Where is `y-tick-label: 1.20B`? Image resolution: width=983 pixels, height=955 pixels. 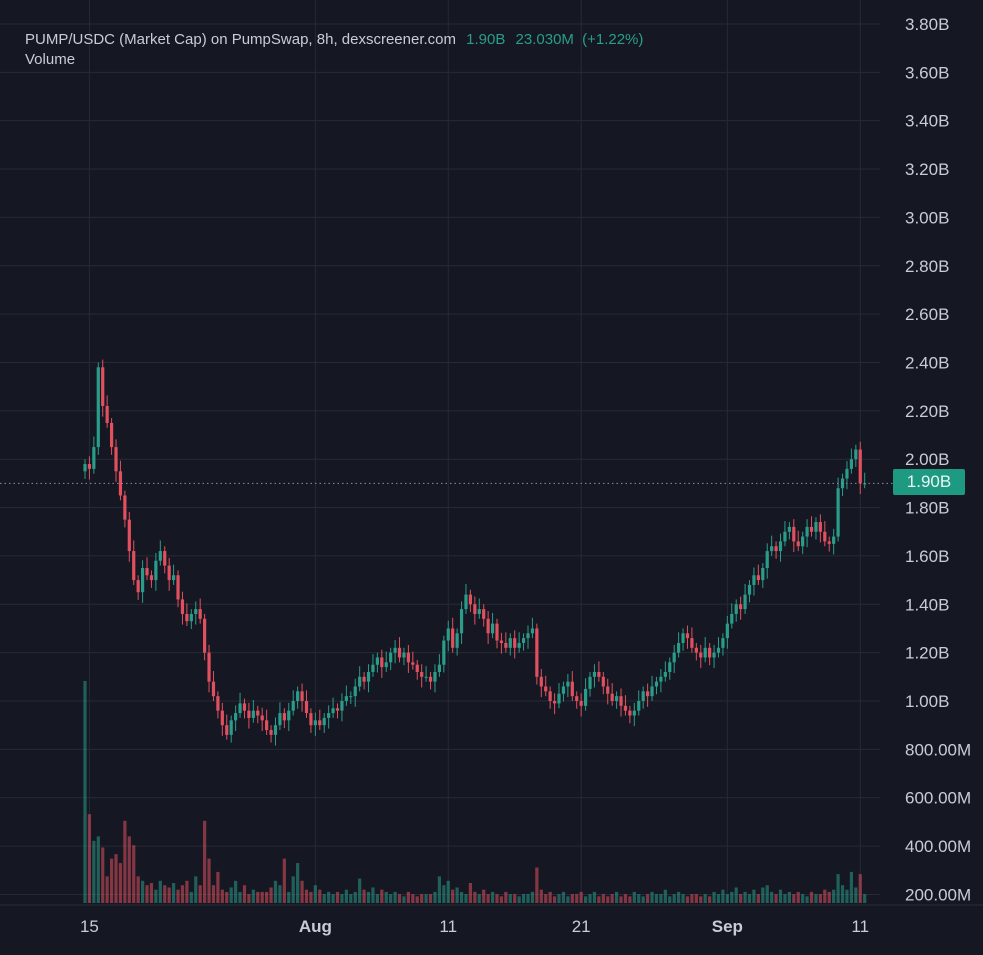 y-tick-label: 1.20B is located at coordinates (927, 653).